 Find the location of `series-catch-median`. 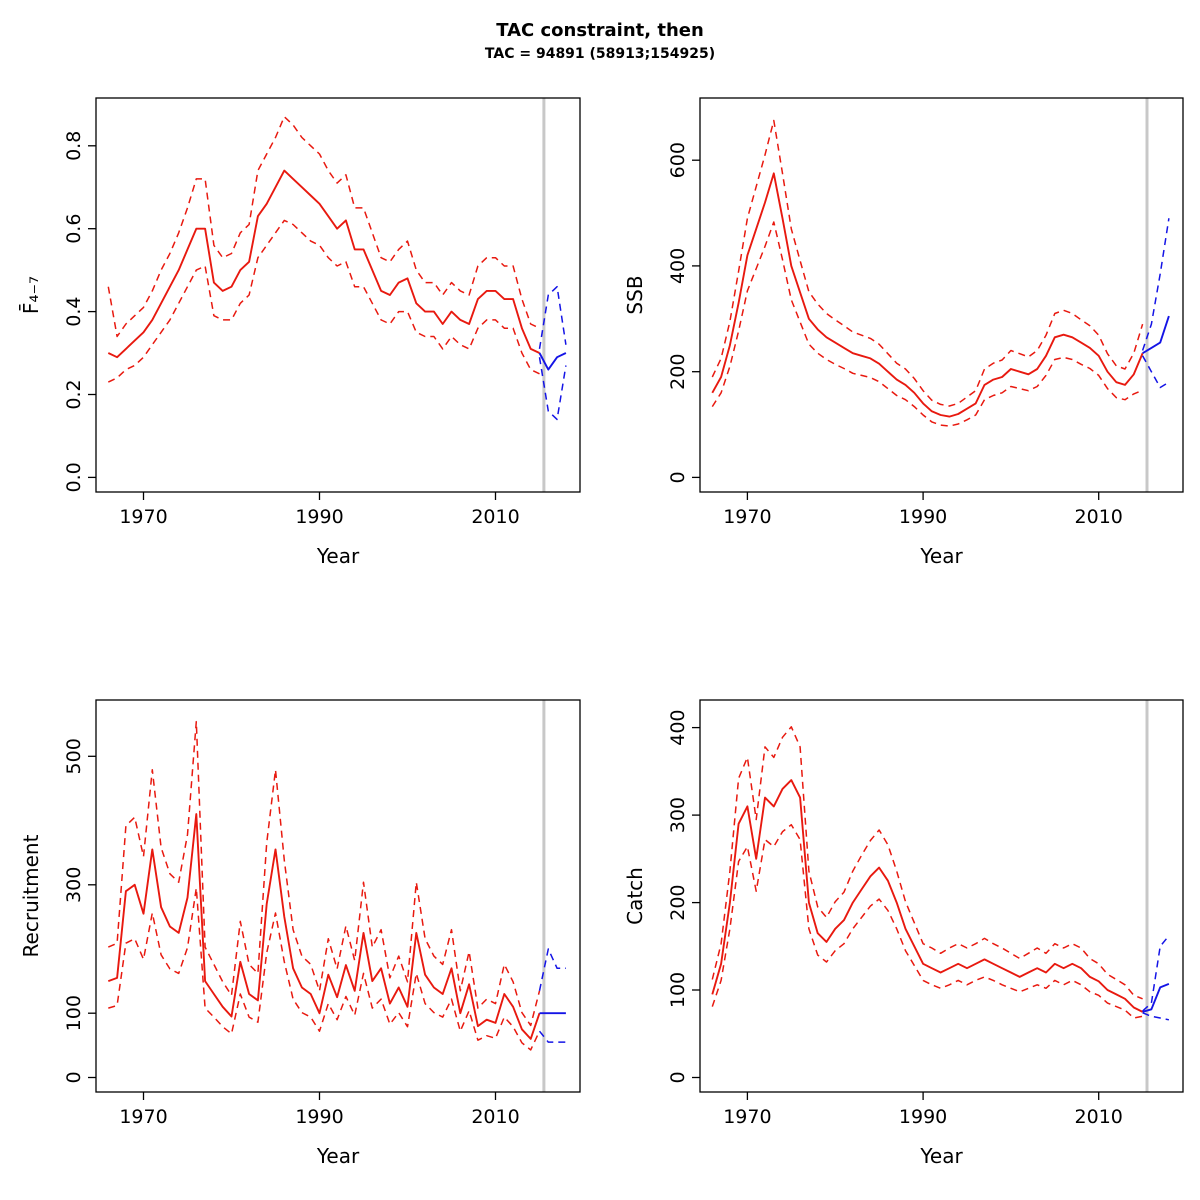

series-catch-median is located at coordinates (927, 896).